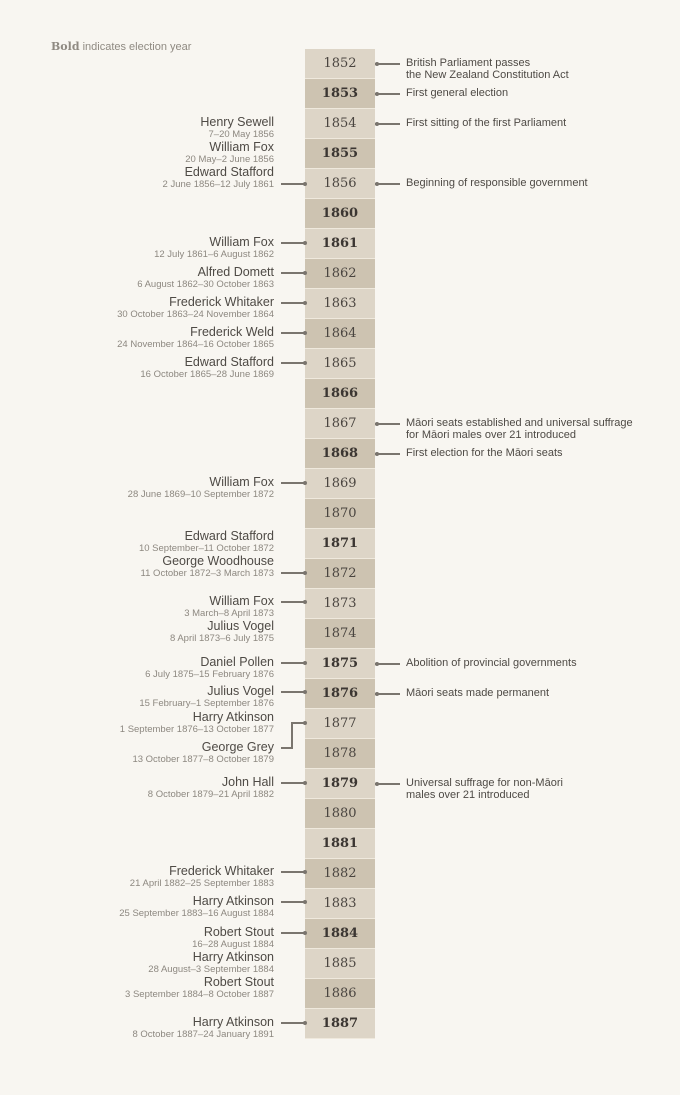  I want to click on premier-name: Alfred Domett, so click(235, 272).